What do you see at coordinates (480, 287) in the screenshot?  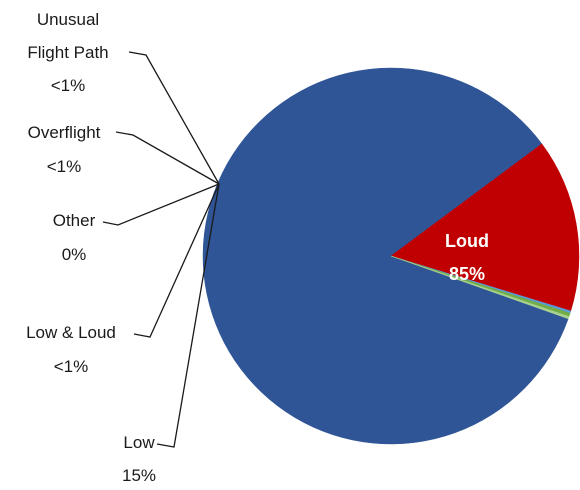 I see `pie-slice-unusual-flight-path` at bounding box center [480, 287].